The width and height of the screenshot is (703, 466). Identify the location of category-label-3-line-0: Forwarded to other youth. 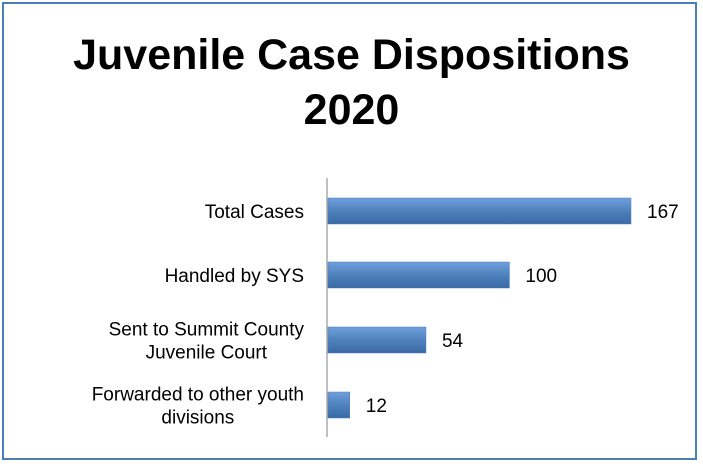
(198, 395).